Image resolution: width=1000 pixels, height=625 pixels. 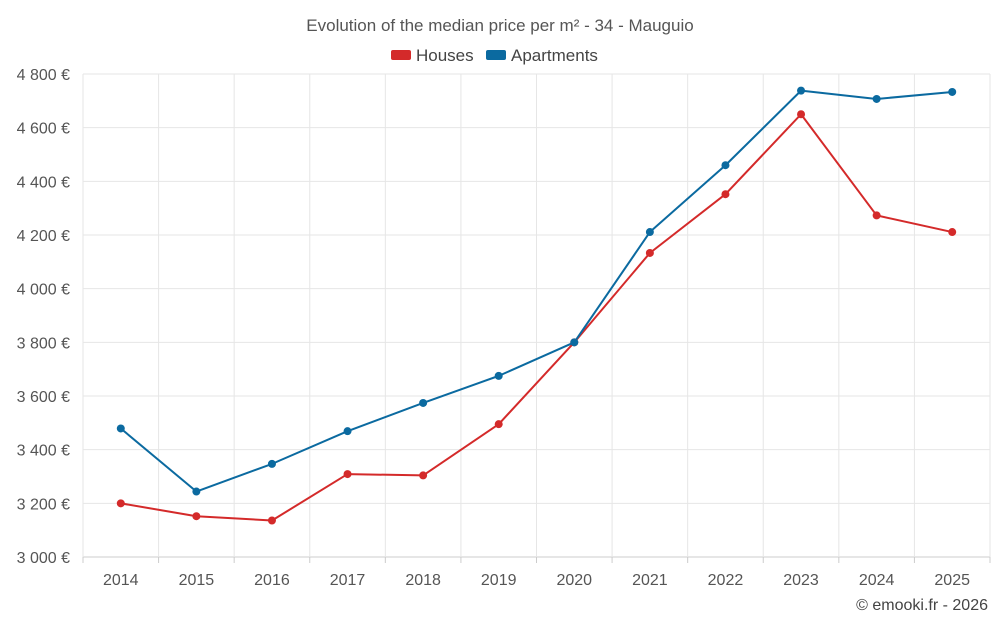 I want to click on x-tick-label: 2018, so click(x=423, y=580).